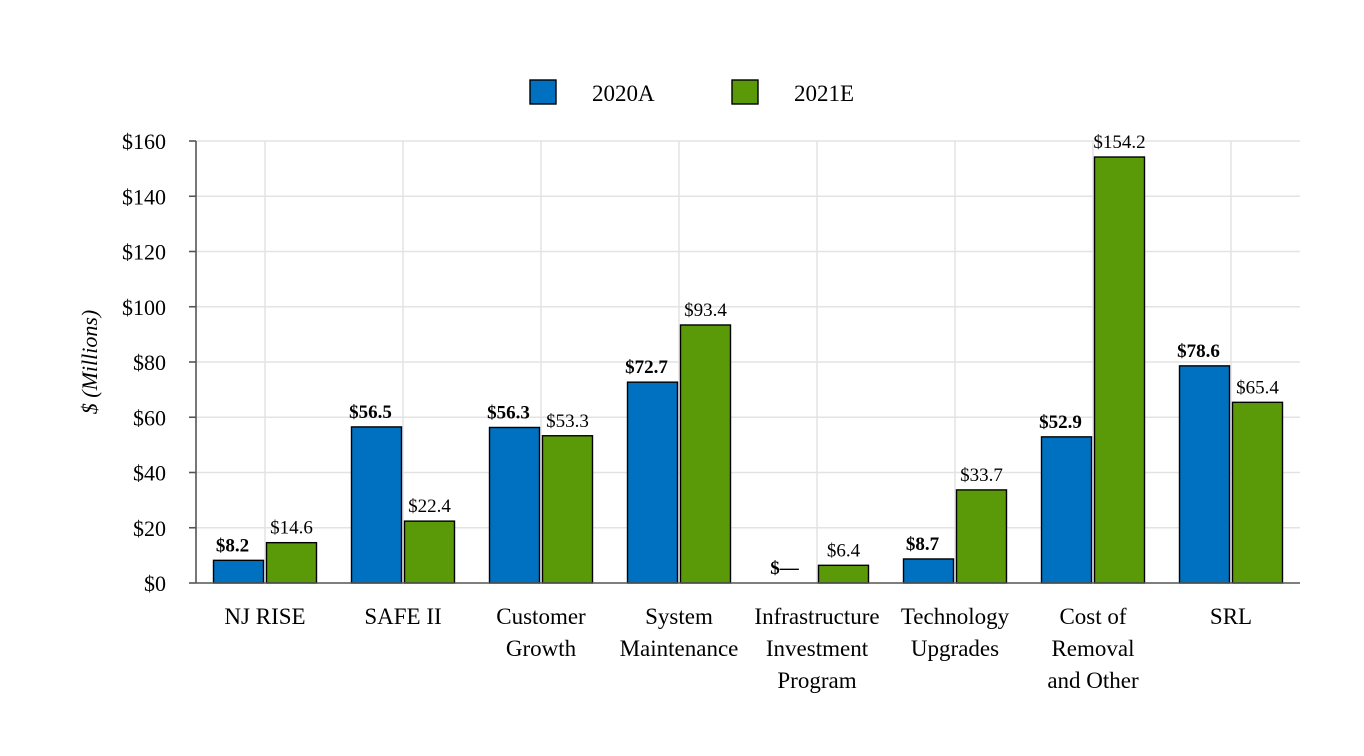 The height and width of the screenshot is (756, 1364). Describe the element at coordinates (429, 506) in the screenshot. I see `data-label-2021e: $22.4` at that location.